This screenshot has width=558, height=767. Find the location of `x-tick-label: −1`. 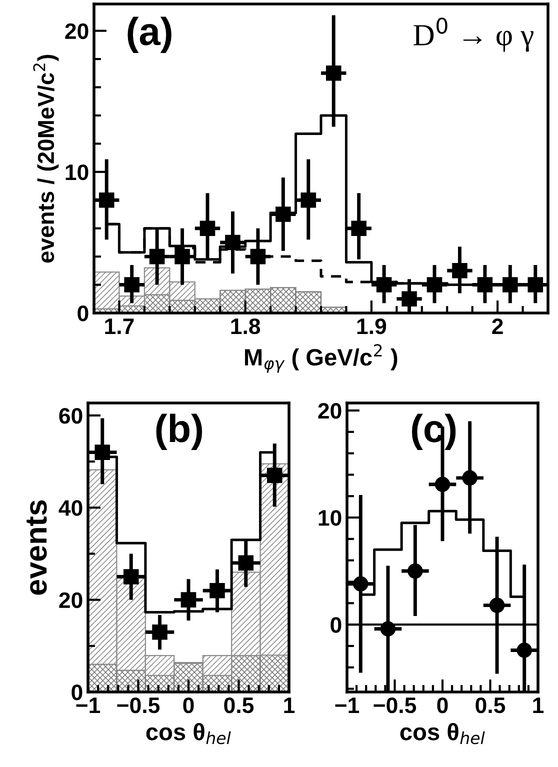

x-tick-label: −1 is located at coordinates (347, 705).